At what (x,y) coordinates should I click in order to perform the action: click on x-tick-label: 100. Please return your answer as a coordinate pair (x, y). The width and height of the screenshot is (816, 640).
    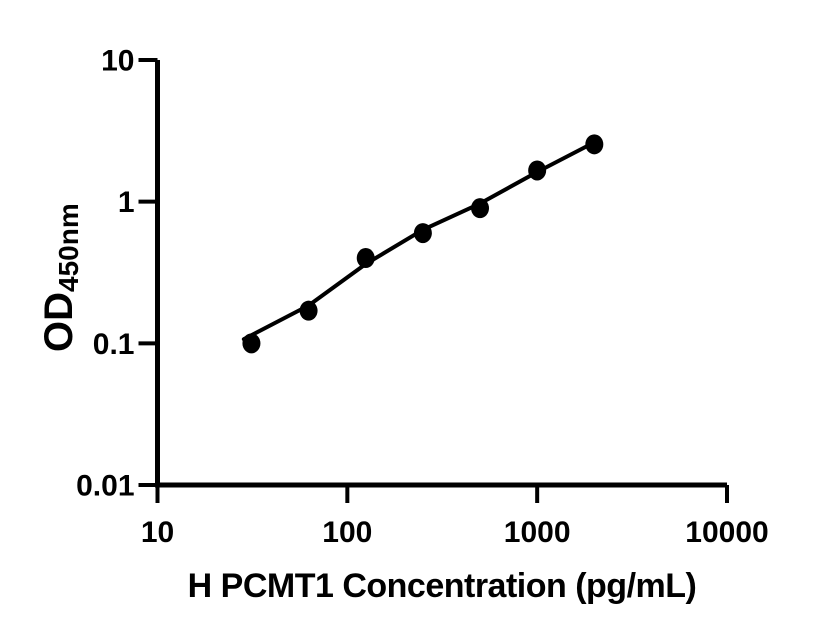
    Looking at the image, I should click on (347, 532).